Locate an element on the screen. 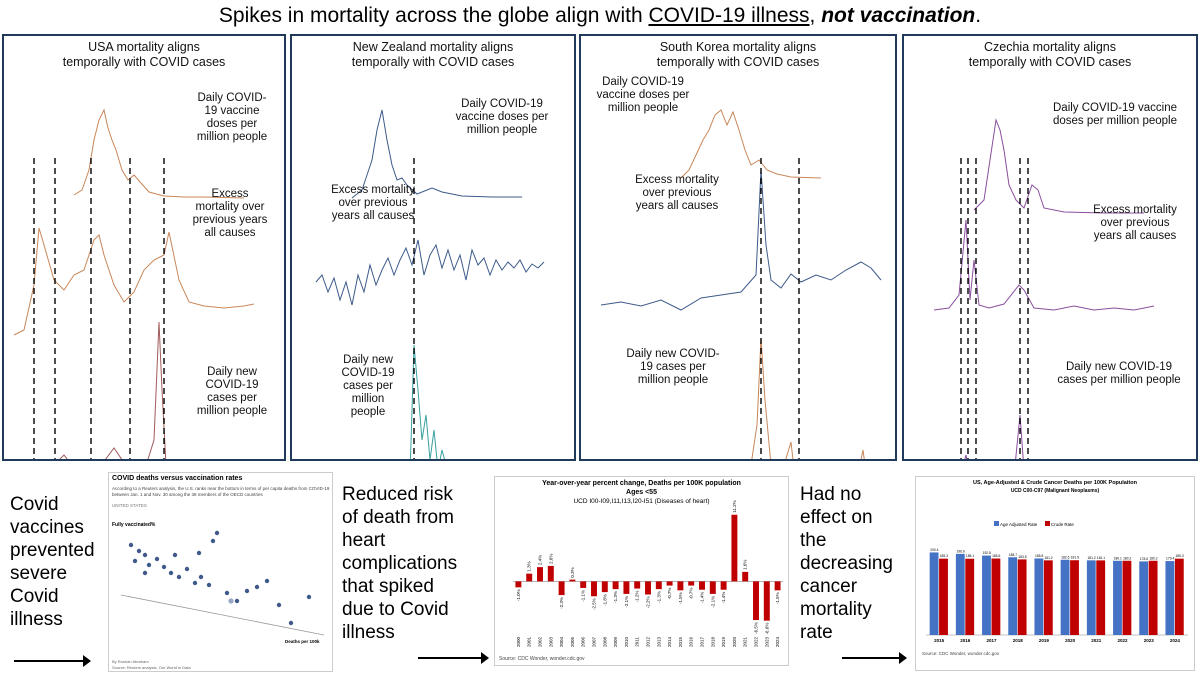 The image size is (1200, 675). scatter-xlabel: Deaths per 100k is located at coordinates (302, 641).